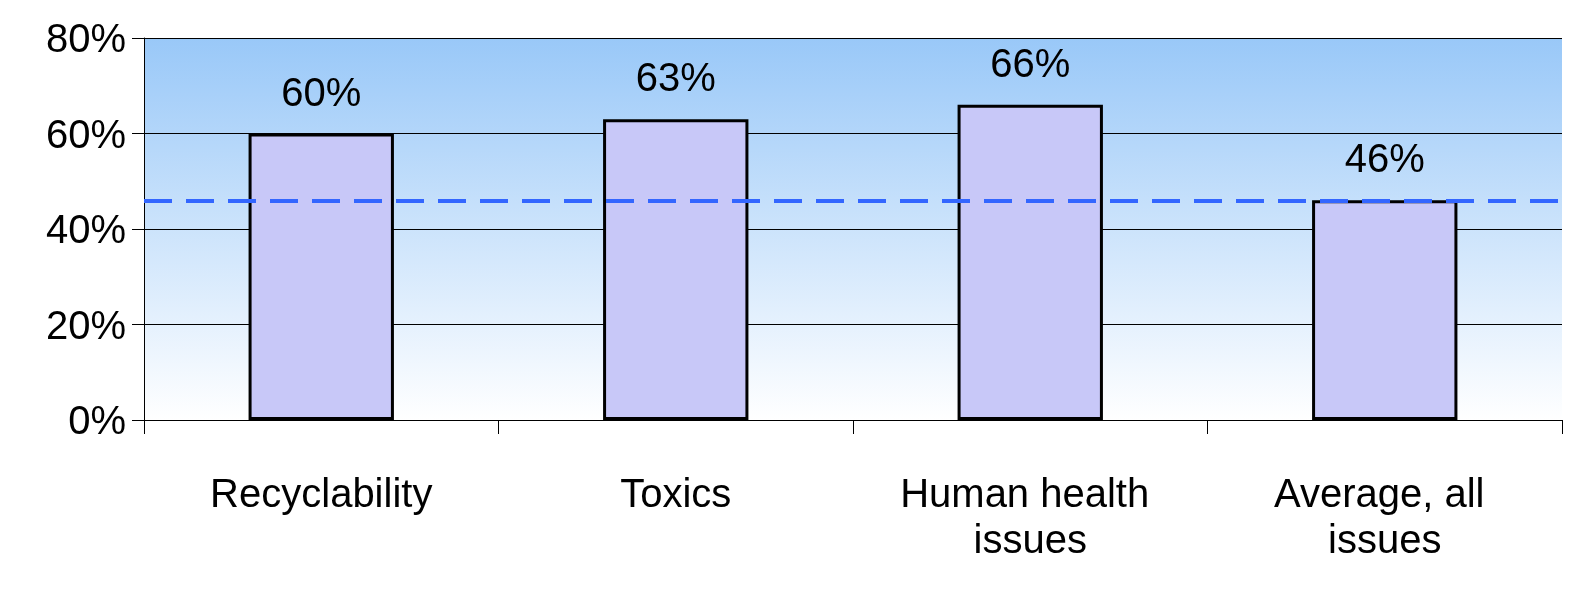 This screenshot has height=598, width=1584. Describe the element at coordinates (676, 493) in the screenshot. I see `x-tick-label: Toxics` at that location.